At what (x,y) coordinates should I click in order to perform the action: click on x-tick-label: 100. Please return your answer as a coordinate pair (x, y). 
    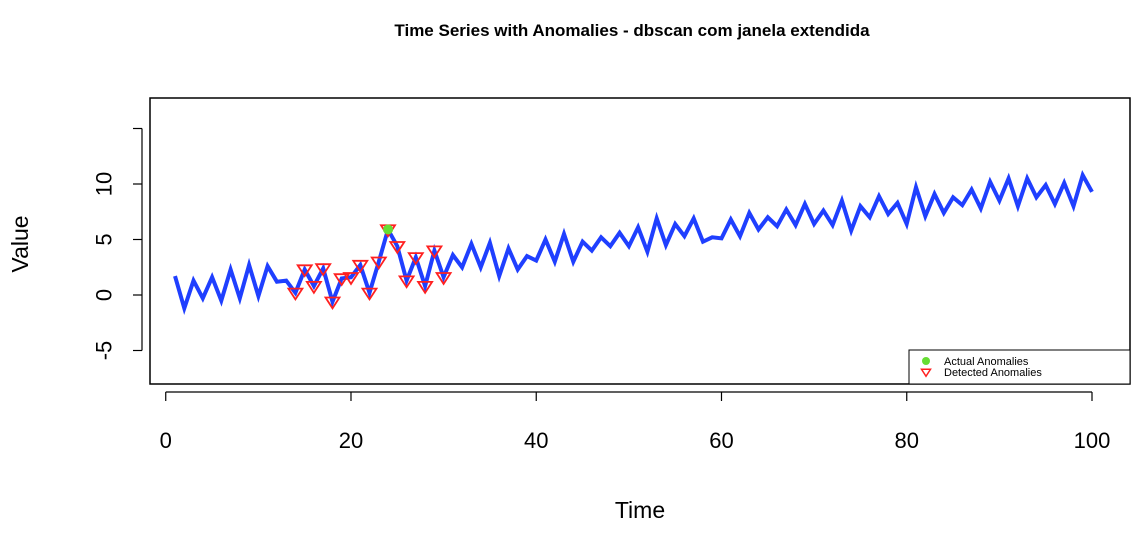
    Looking at the image, I should click on (1092, 440).